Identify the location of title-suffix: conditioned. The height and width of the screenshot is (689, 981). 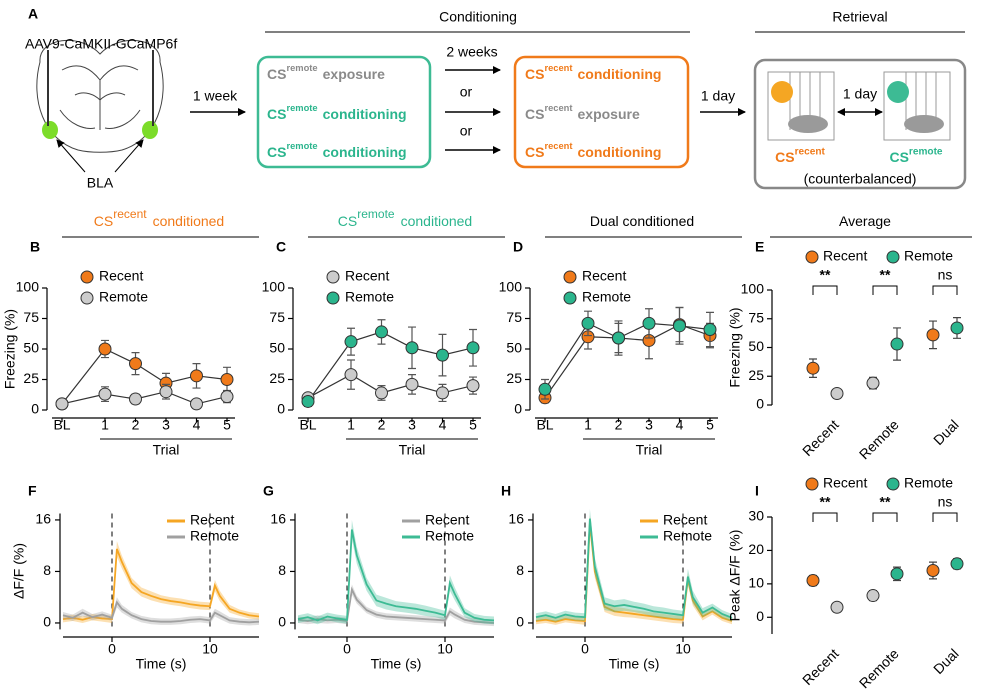
(189, 221).